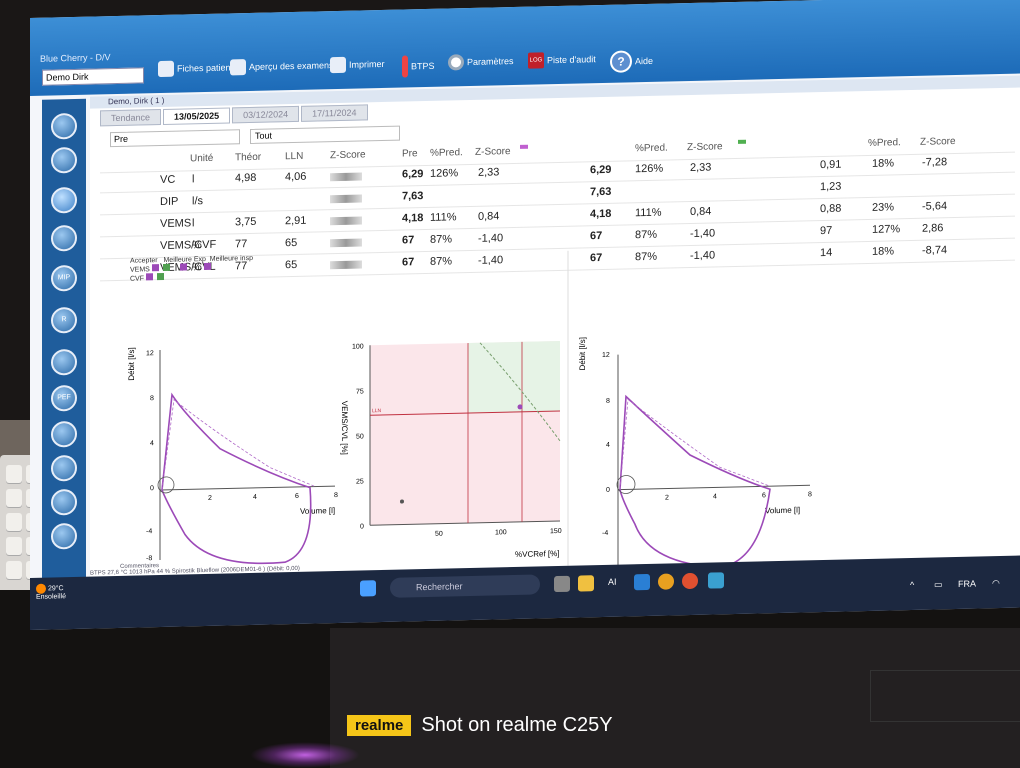 The image size is (1020, 768). I want to click on plot1-xtick-8: 8, so click(336, 495).